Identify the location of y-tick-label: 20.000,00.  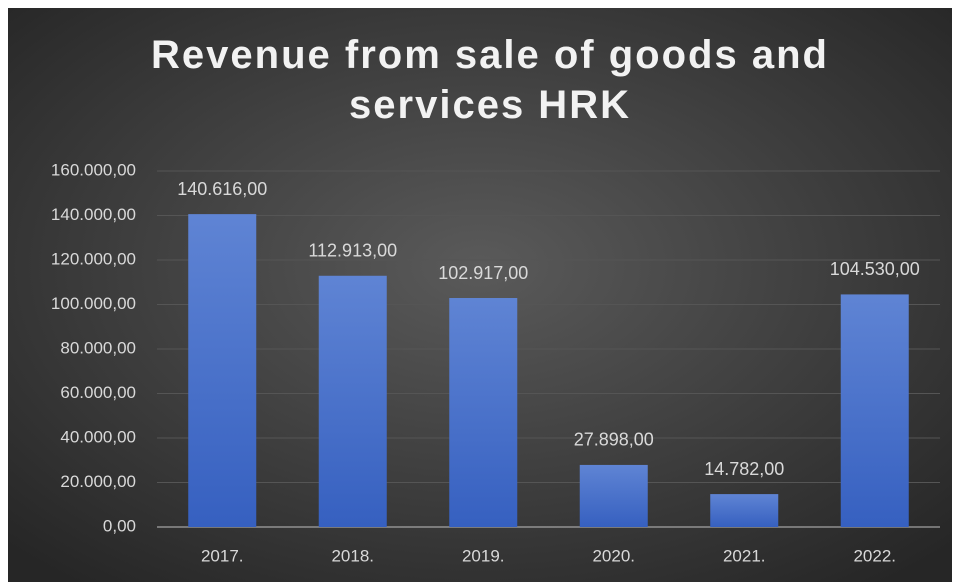
(98, 481).